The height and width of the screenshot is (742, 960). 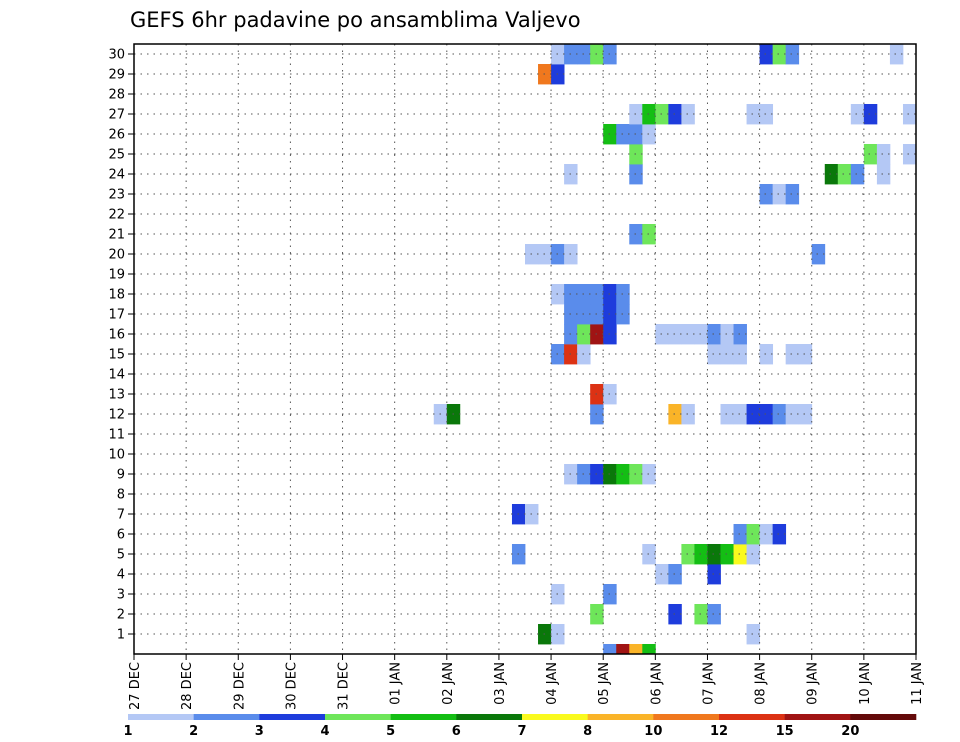 What do you see at coordinates (116, 315) in the screenshot?
I see `y-tick-label: 17` at bounding box center [116, 315].